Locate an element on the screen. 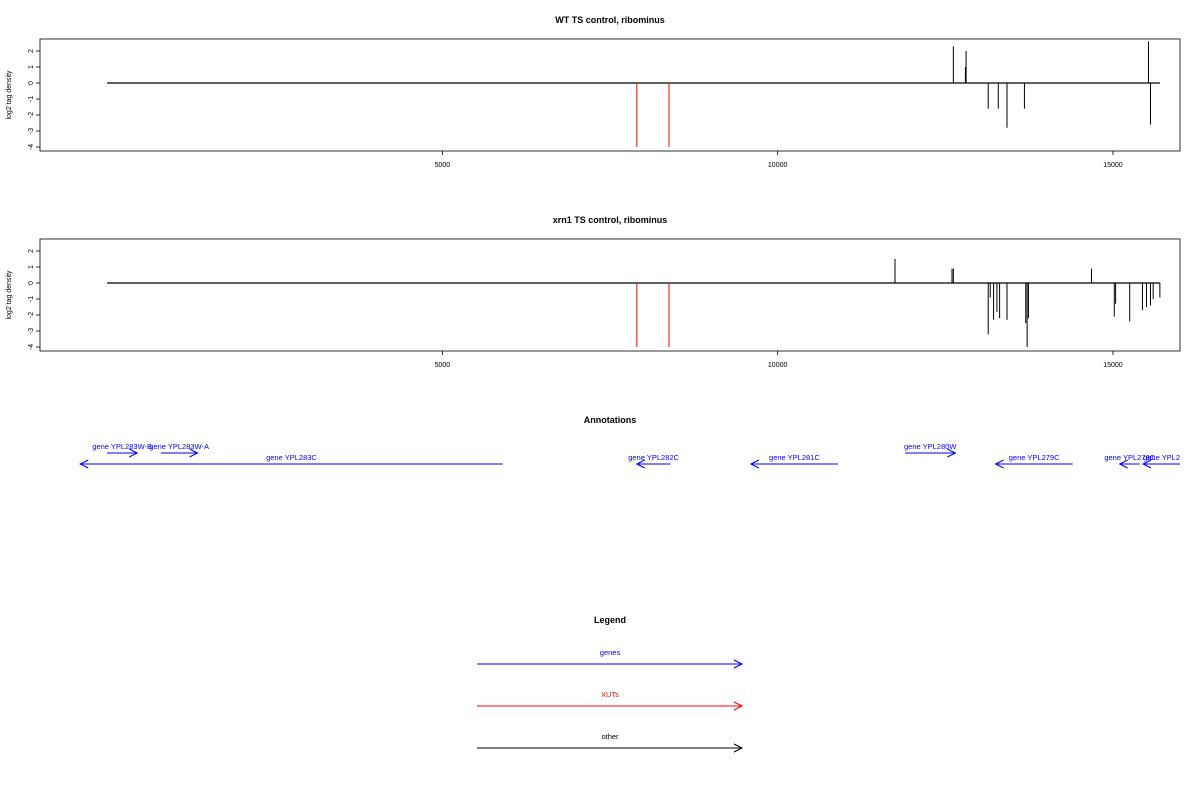  legend-label: genes is located at coordinates (610, 652).